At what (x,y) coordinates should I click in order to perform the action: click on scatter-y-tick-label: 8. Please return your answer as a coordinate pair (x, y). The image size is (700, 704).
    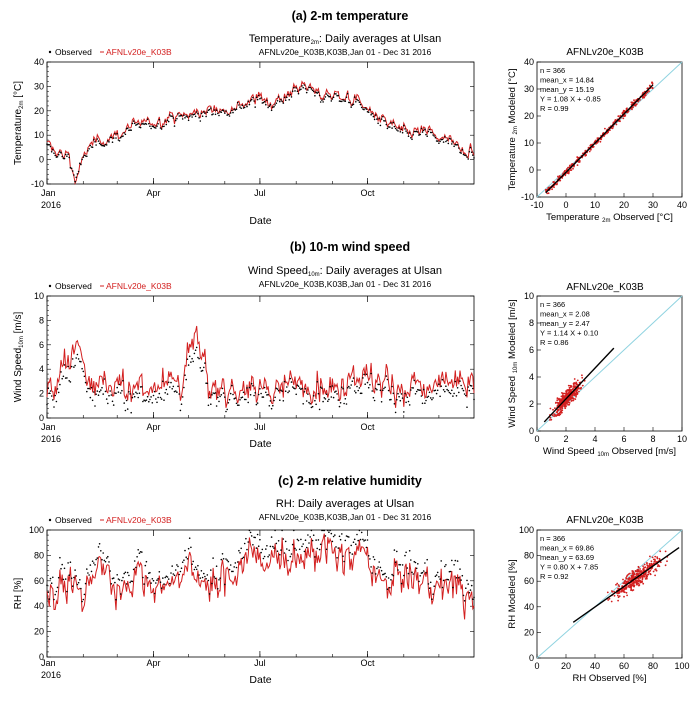
    Looking at the image, I should click on (531, 323).